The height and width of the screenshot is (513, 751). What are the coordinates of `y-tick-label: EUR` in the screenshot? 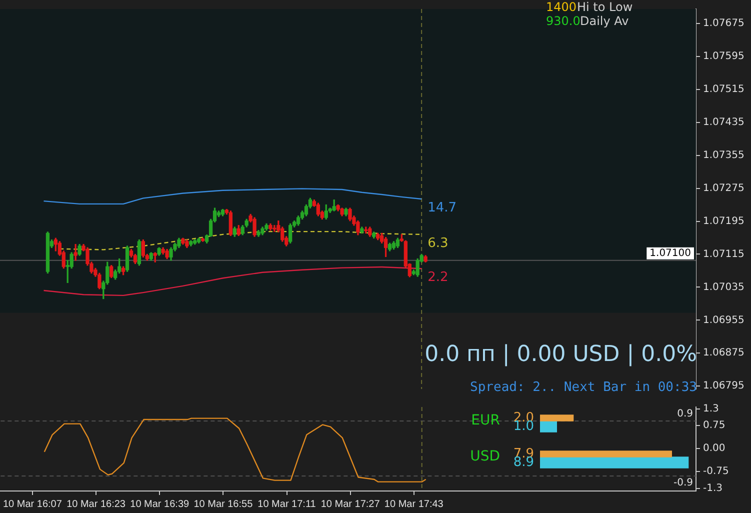 It's located at (485, 420).